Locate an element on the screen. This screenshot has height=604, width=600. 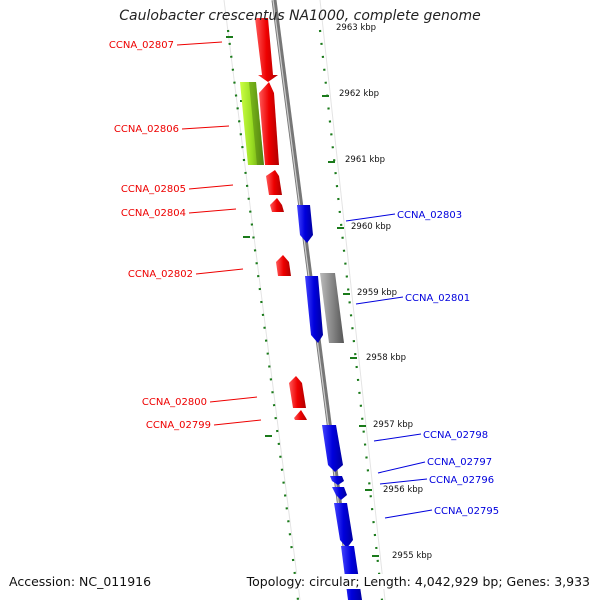
gene-ccna-02805-red is located at coordinates (274, 182).